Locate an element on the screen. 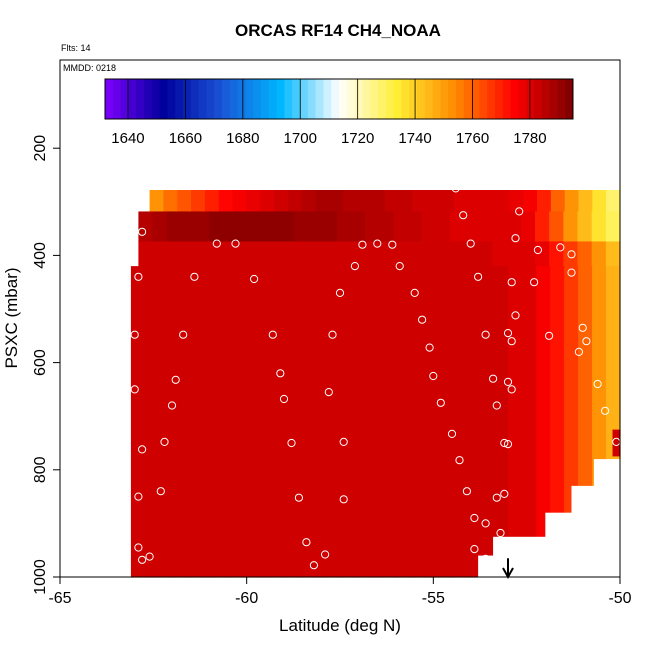 This screenshot has width=650, height=650. x-tick-label: -60 is located at coordinates (246, 598).